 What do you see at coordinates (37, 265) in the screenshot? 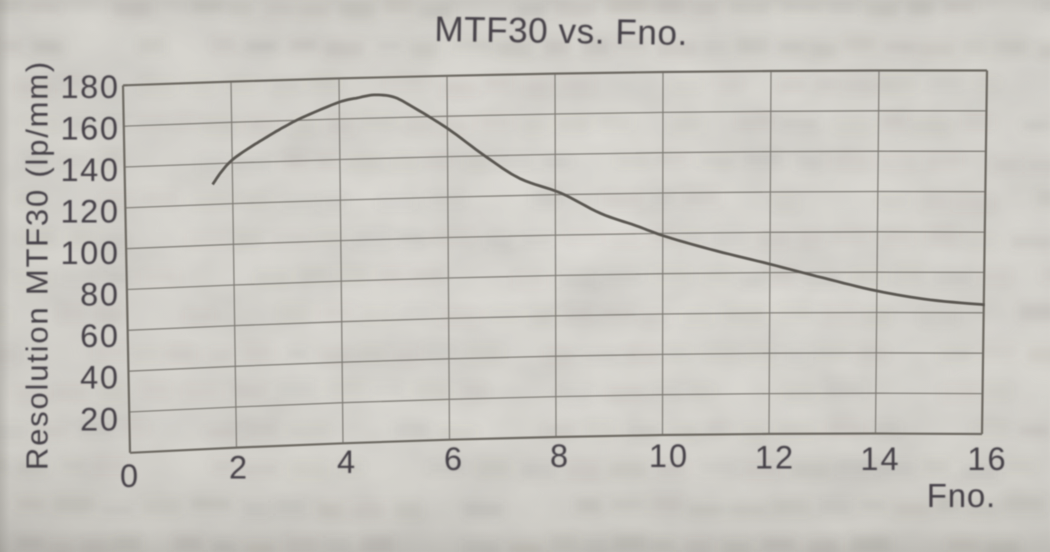
I see `svg-text: Resolution MTF30 (lp/mm)` at bounding box center [37, 265].